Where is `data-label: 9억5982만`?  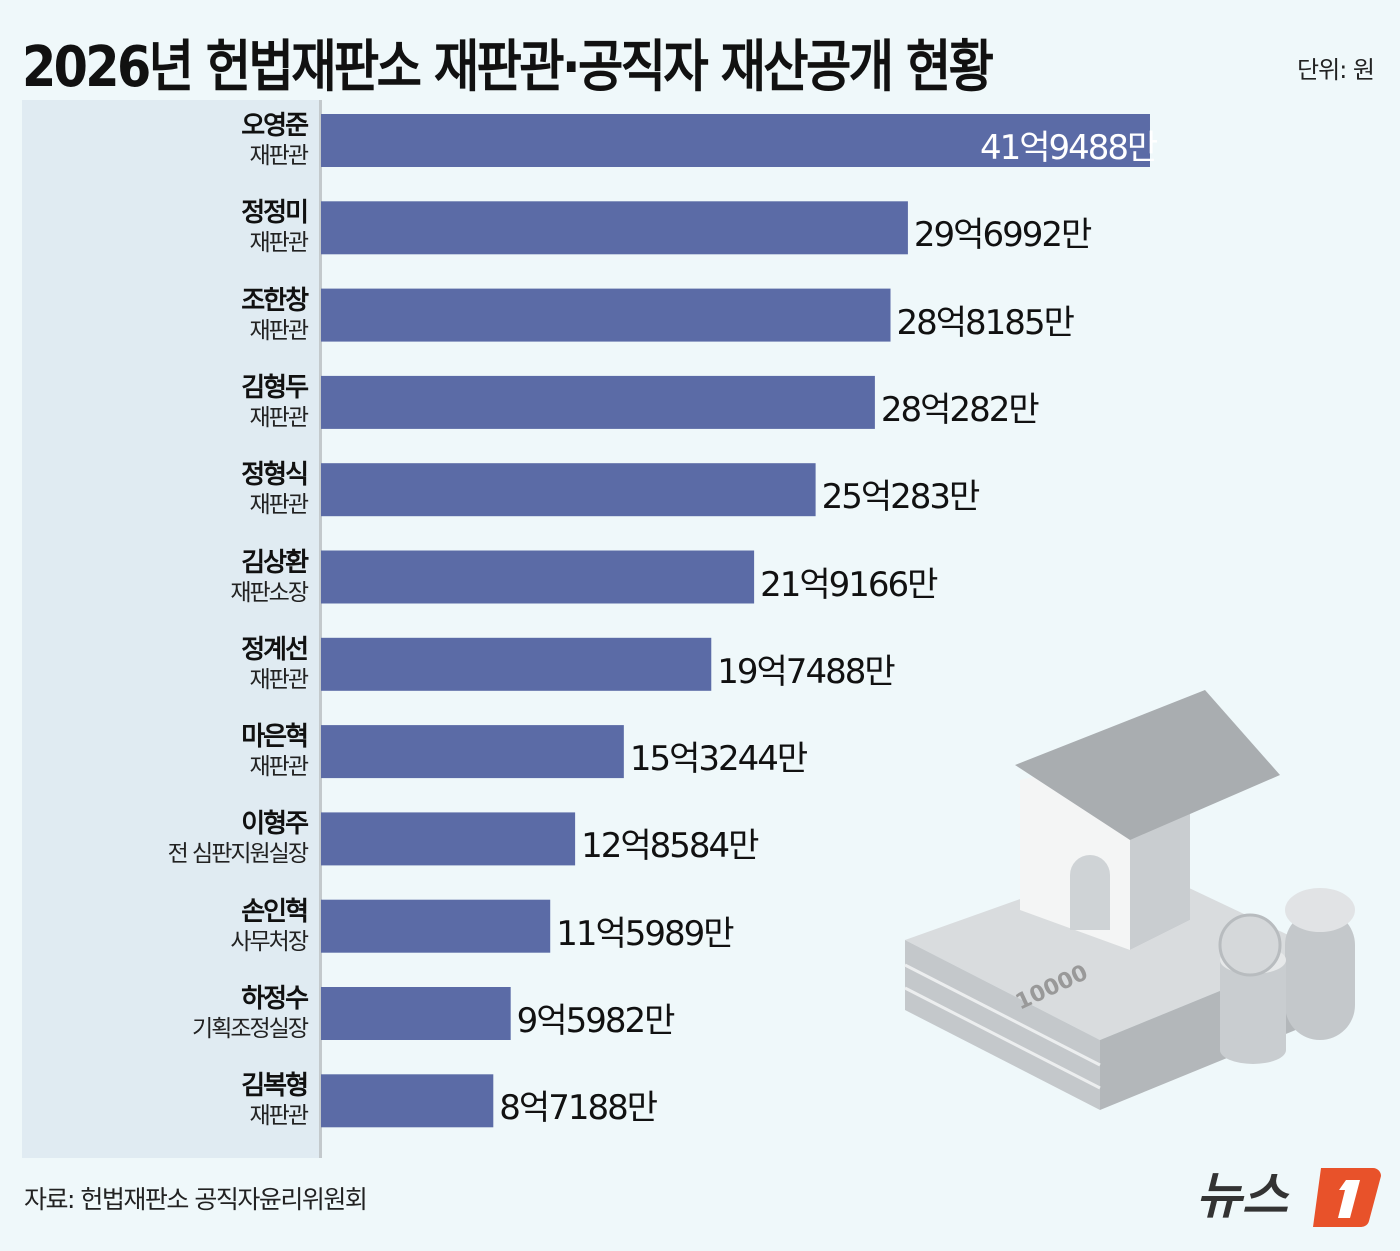 data-label: 9억5982만 is located at coordinates (596, 1021).